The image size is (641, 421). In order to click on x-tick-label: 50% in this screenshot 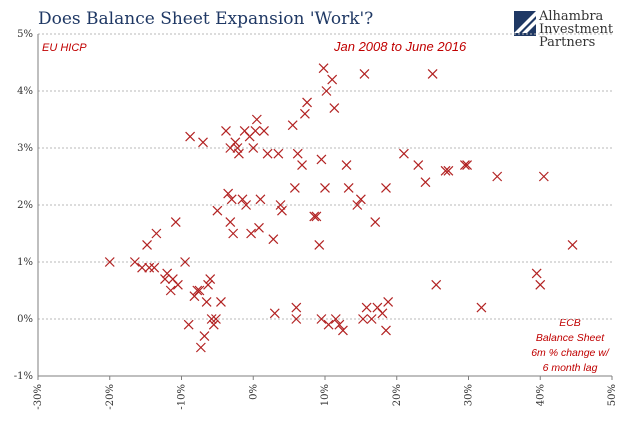, I will do `click(612, 395)`.